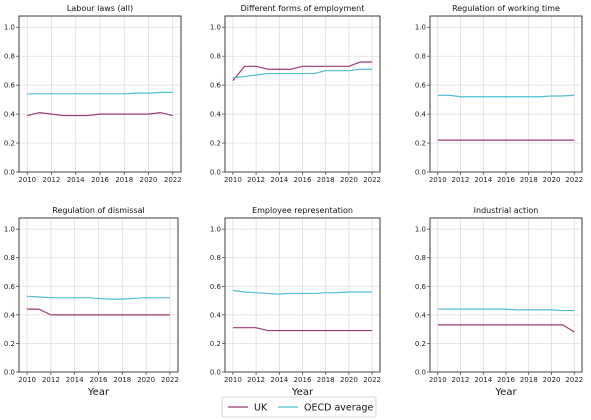  Describe the element at coordinates (338, 408) in the screenshot. I see `legend-label: OECD average` at that location.